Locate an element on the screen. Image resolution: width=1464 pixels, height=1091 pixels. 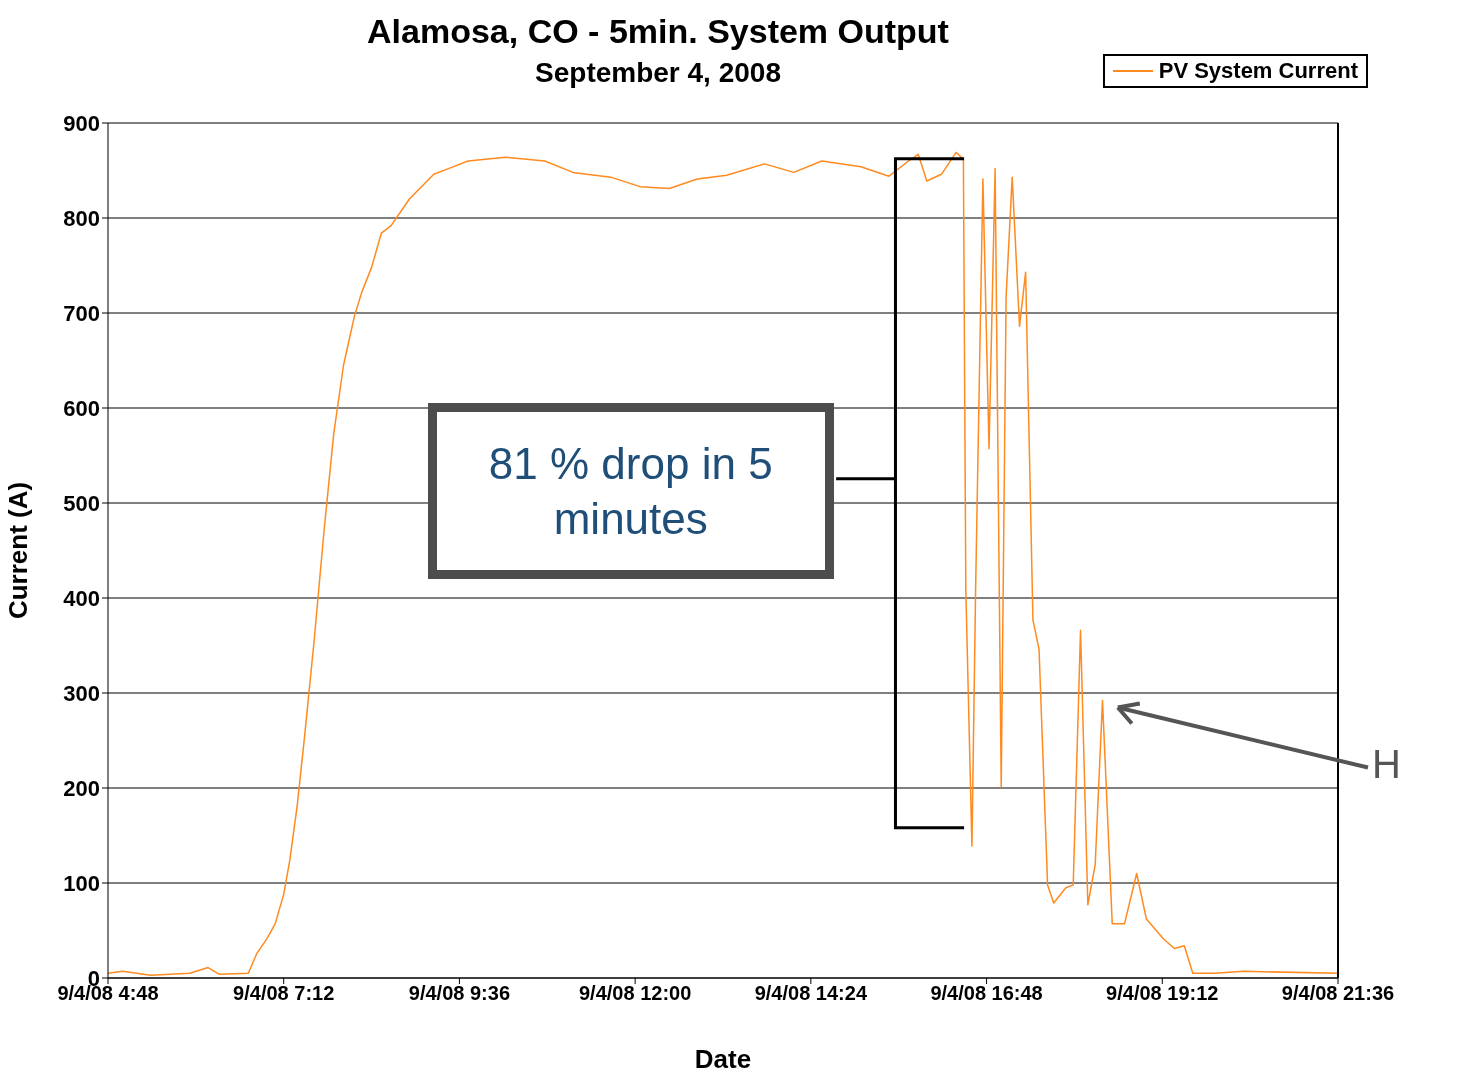
legend-label: PV System Current is located at coordinates (1258, 71).